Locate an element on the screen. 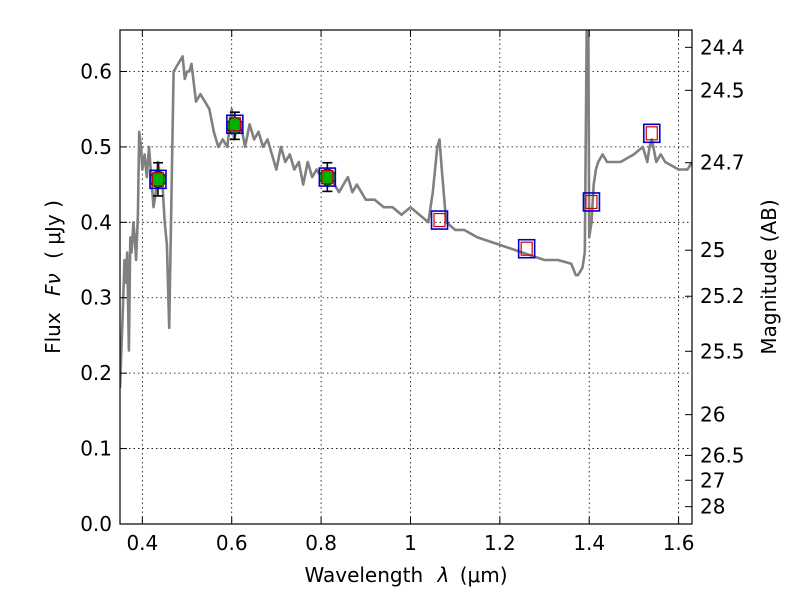  x-tick-label: 0.6 is located at coordinates (232, 543).